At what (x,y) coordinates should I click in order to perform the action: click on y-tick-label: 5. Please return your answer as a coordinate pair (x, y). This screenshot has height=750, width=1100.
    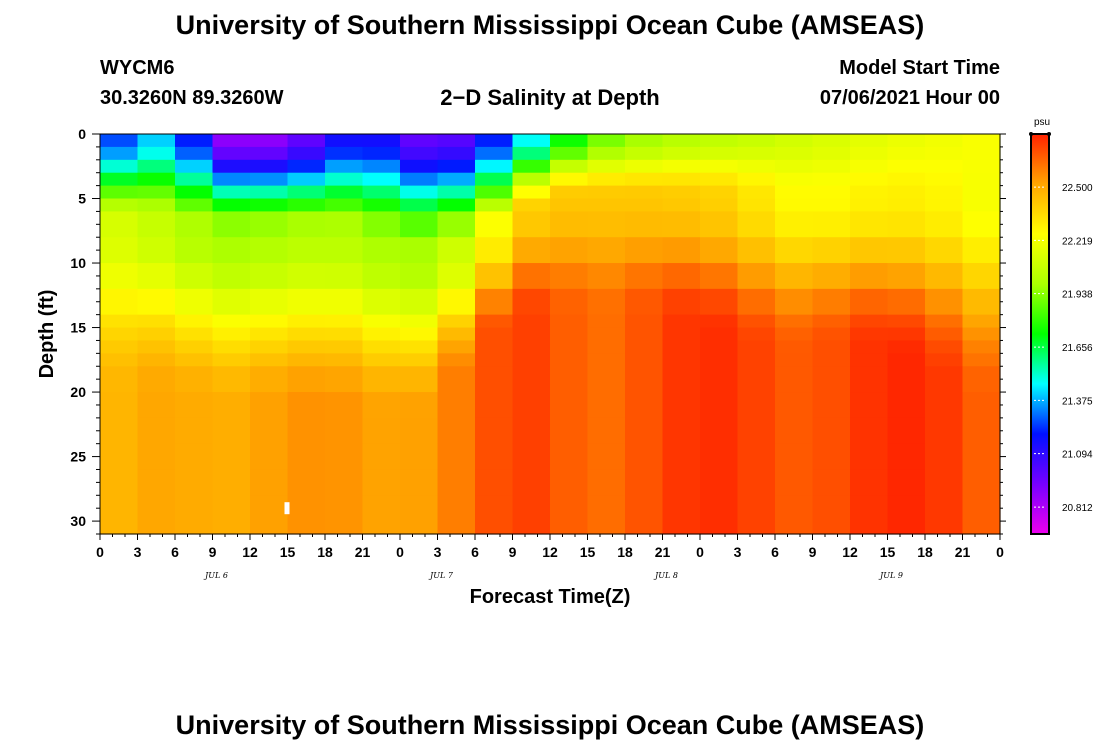
    Looking at the image, I should click on (82, 199).